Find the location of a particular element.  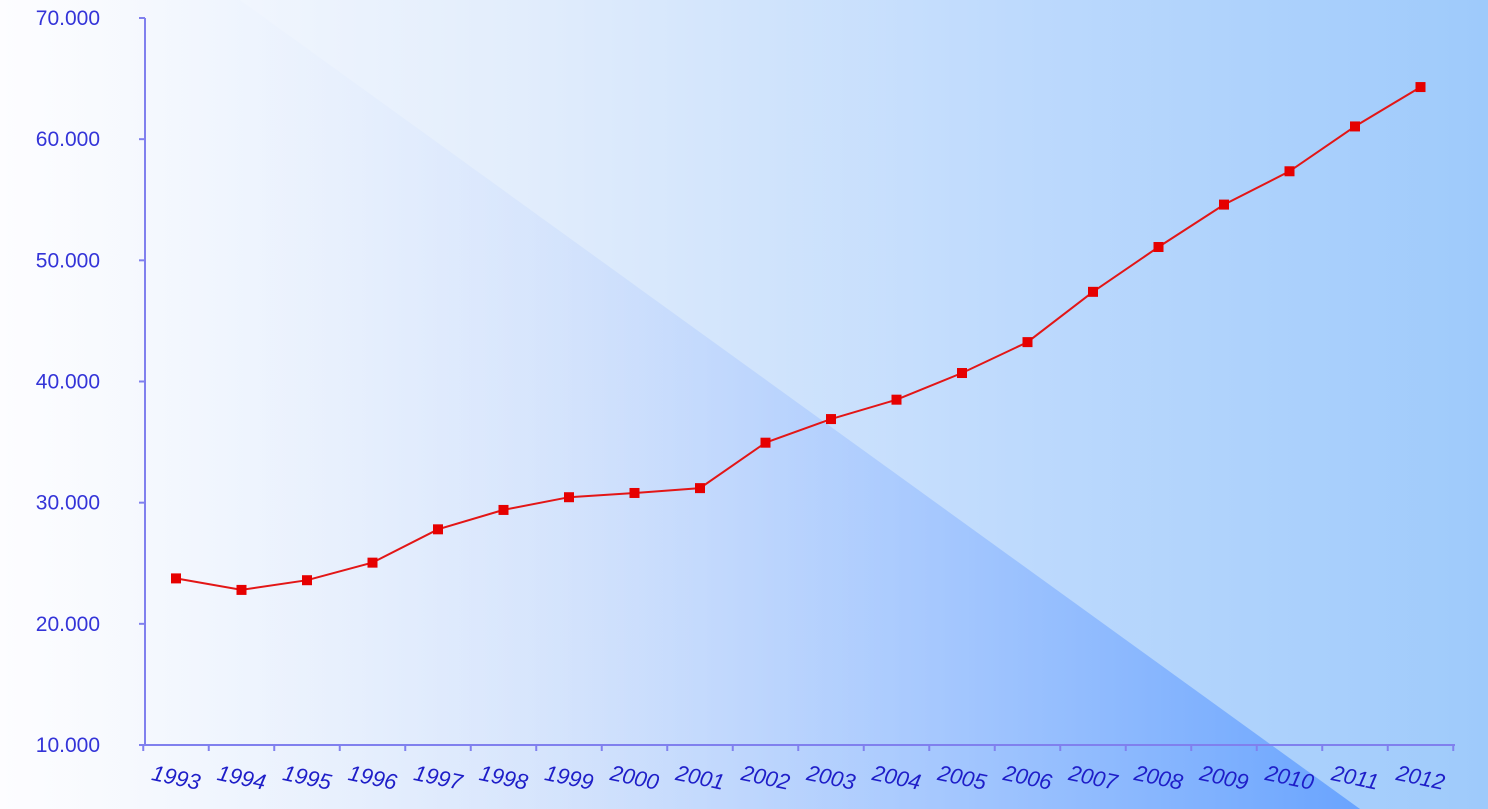

data-point-2006 is located at coordinates (1027, 342).